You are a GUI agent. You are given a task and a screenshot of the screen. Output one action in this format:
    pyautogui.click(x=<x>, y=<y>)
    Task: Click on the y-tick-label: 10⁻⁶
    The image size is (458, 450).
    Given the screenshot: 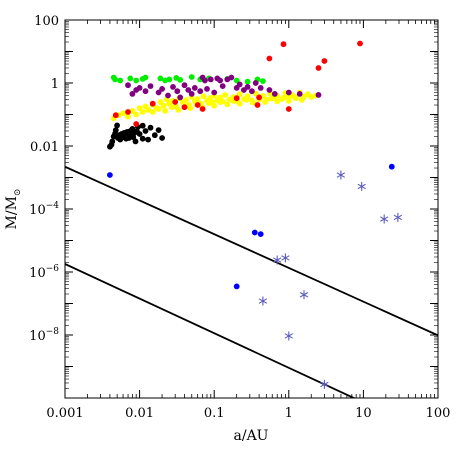 What is the action you would take?
    pyautogui.click(x=44, y=272)
    